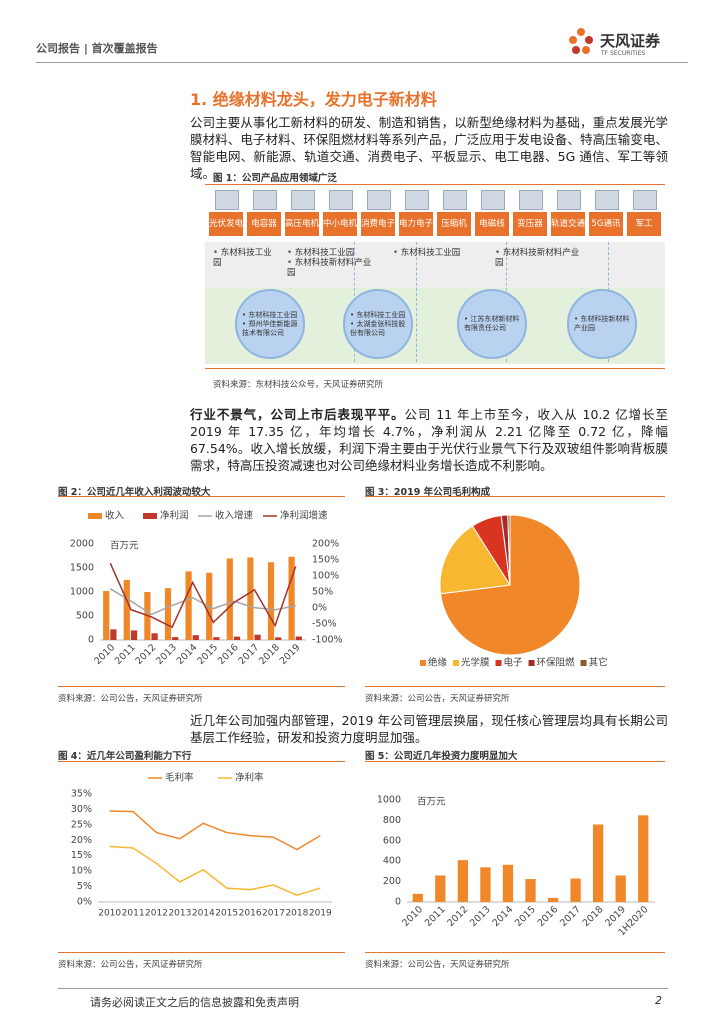 The image size is (724, 1024). What do you see at coordinates (234, 516) in the screenshot?
I see `legend-label: 收入增速` at bounding box center [234, 516].